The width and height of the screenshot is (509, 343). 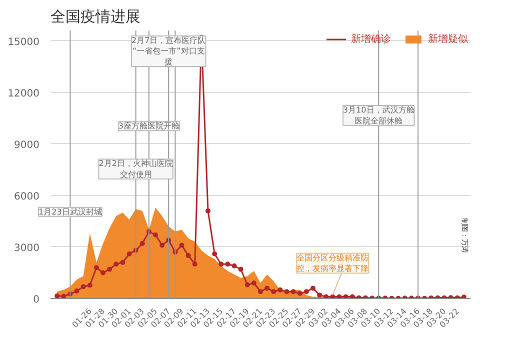 I want to click on y-tick-label: 12000, so click(x=24, y=94).